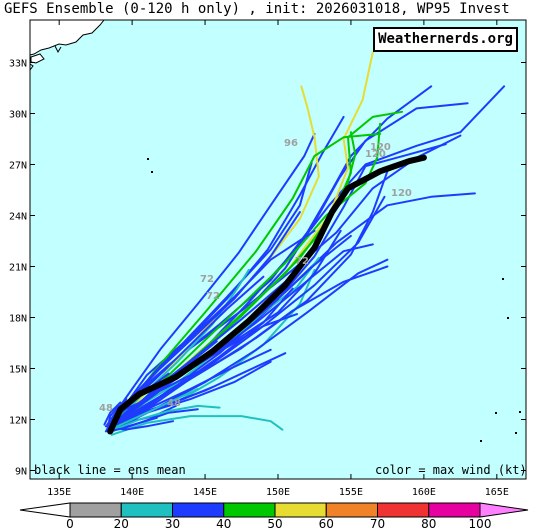 Image resolution: width=536 pixels, height=532 pixels. Describe the element at coordinates (428, 524) in the screenshot. I see `colorbar-label: 80` at that location.